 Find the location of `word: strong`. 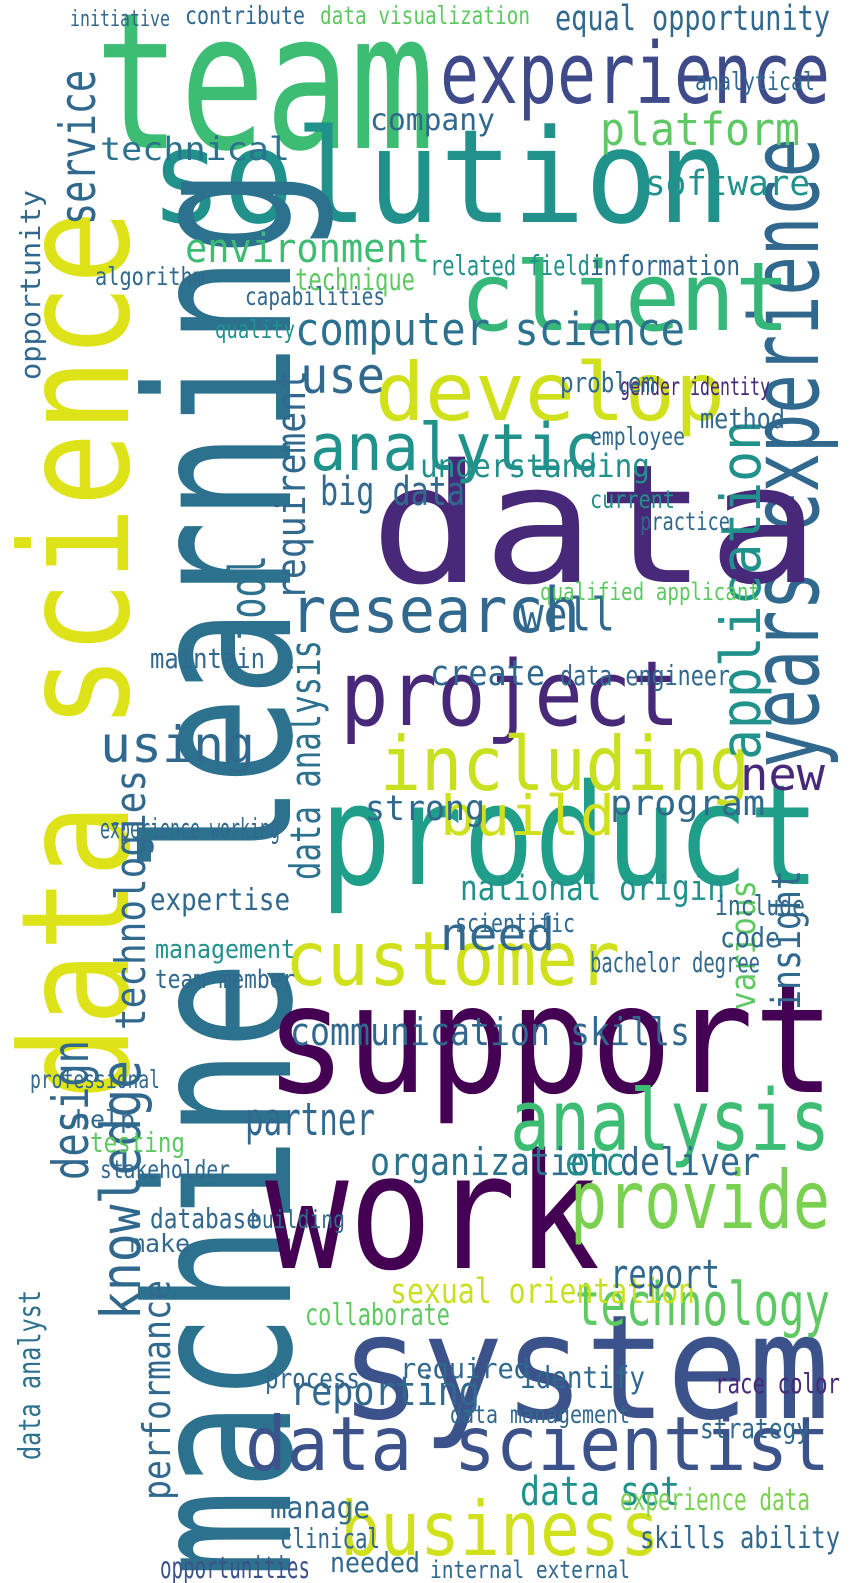

word: strong is located at coordinates (425, 809).